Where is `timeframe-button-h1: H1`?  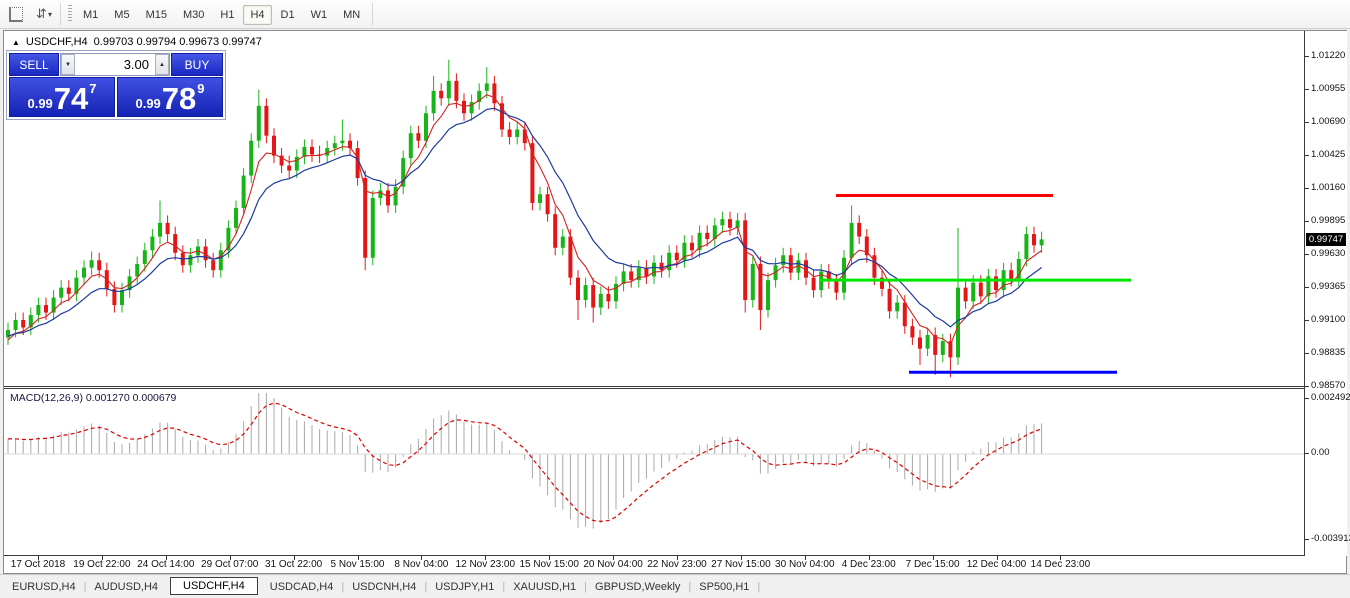
timeframe-button-h1: H1 is located at coordinates (227, 15).